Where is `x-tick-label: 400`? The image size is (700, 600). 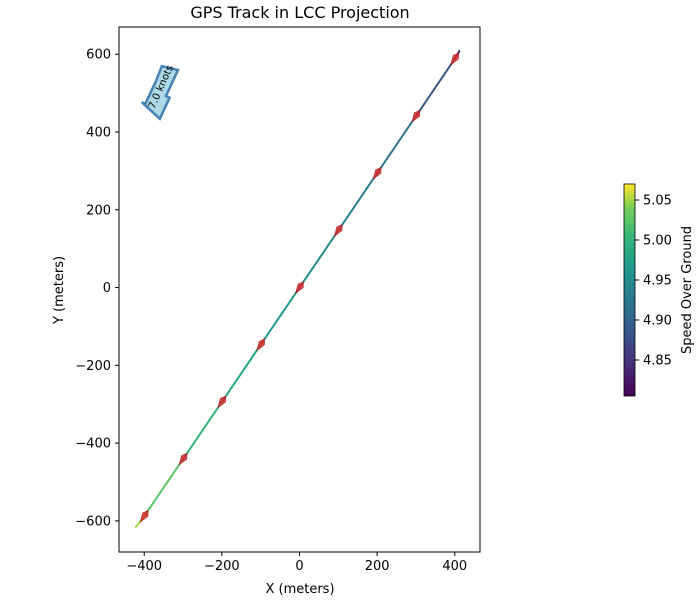 x-tick-label: 400 is located at coordinates (454, 566).